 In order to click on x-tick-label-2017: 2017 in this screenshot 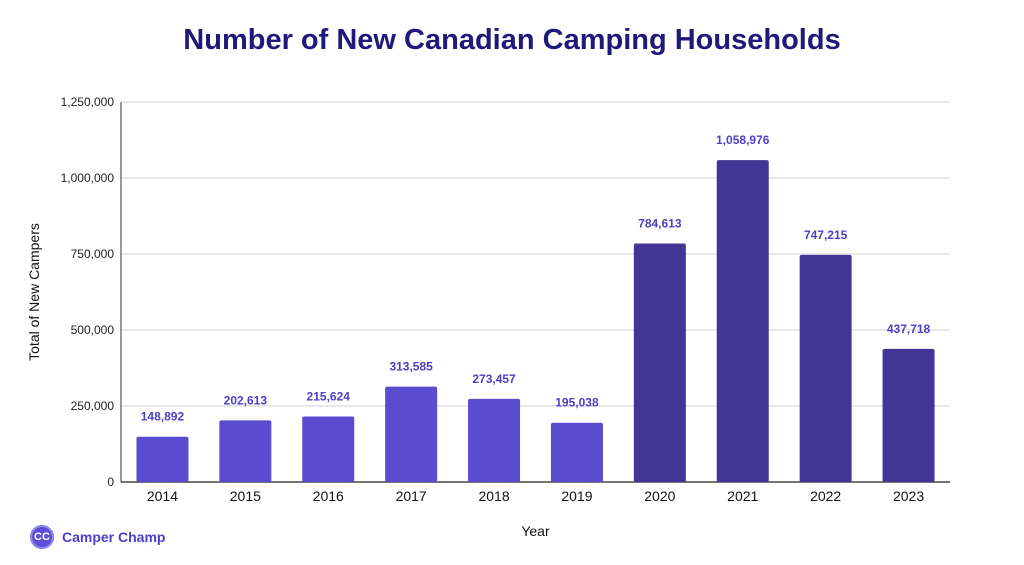, I will do `click(411, 496)`.